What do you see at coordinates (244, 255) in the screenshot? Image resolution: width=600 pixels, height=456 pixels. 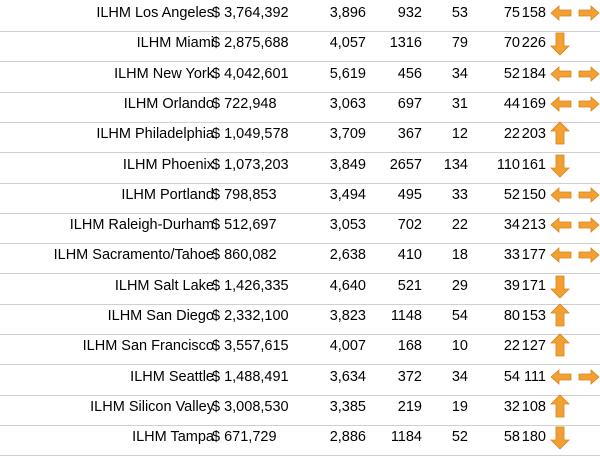 I see `revenue-value: $ 860,082` at bounding box center [244, 255].